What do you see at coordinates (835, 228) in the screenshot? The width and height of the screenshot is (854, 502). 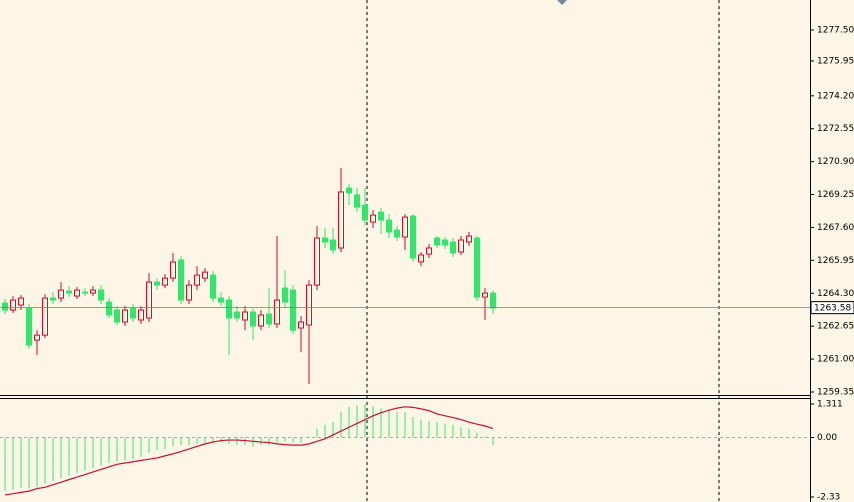 I see `y-tick-label: 1267.60` at bounding box center [835, 228].